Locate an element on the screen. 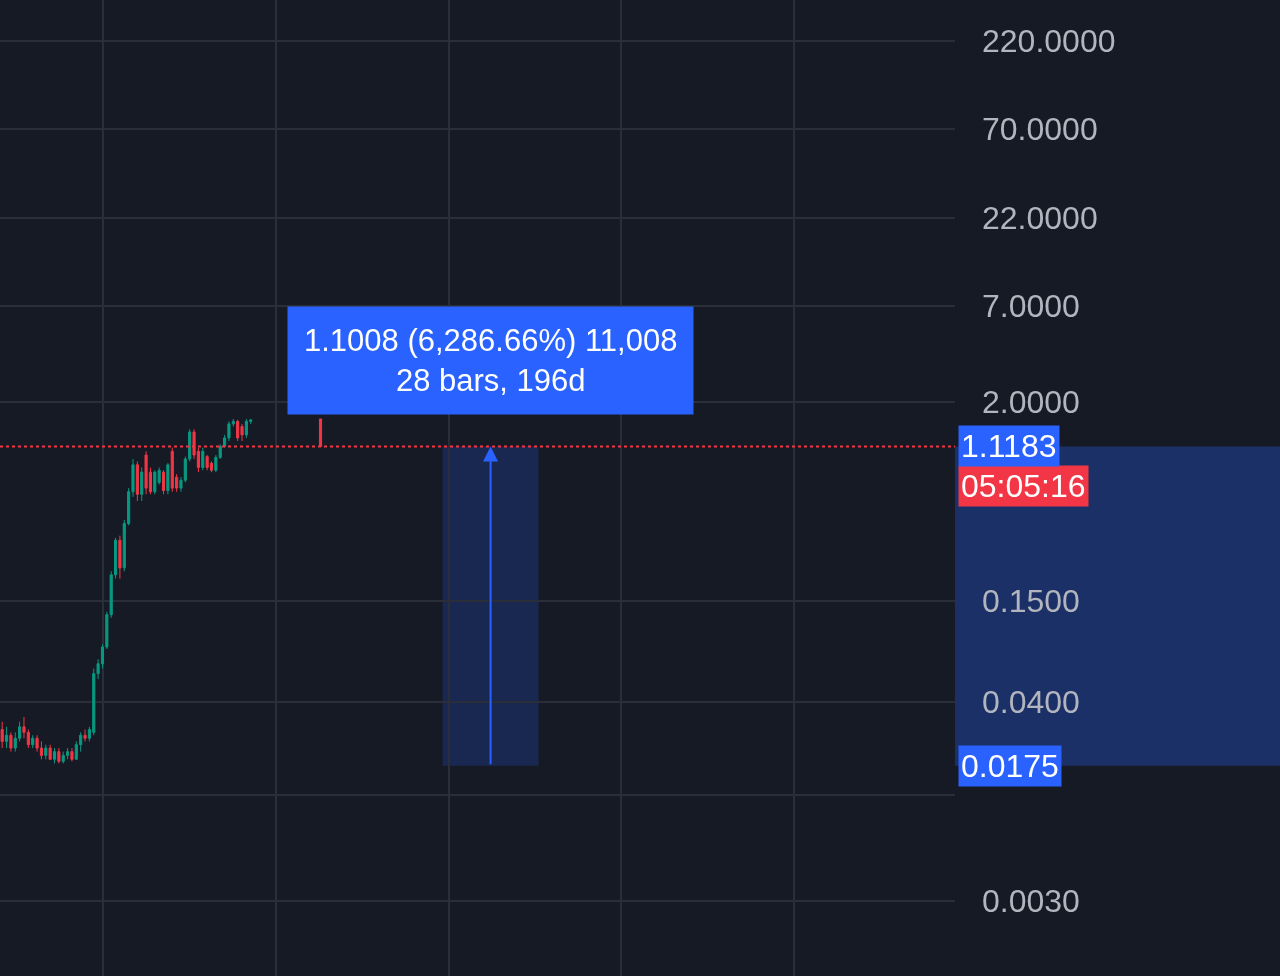 This screenshot has width=1280, height=976. annotation: 1.1008 (6,286.66%) 11,008 is located at coordinates (491, 340).